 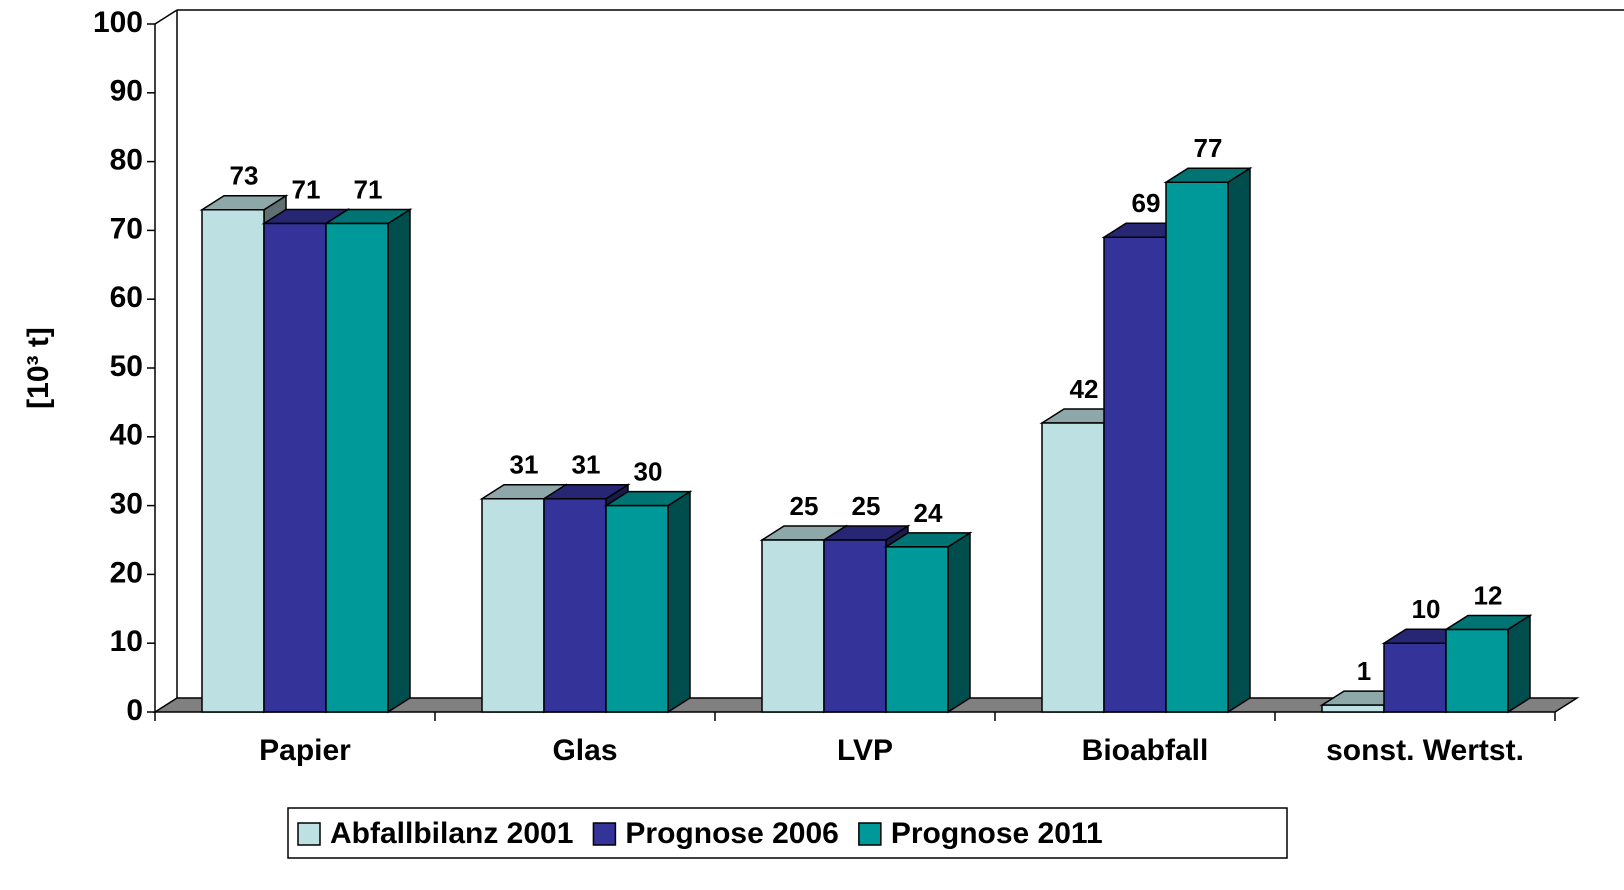 What do you see at coordinates (997, 833) in the screenshot?
I see `legend-label: Prognose 2011` at bounding box center [997, 833].